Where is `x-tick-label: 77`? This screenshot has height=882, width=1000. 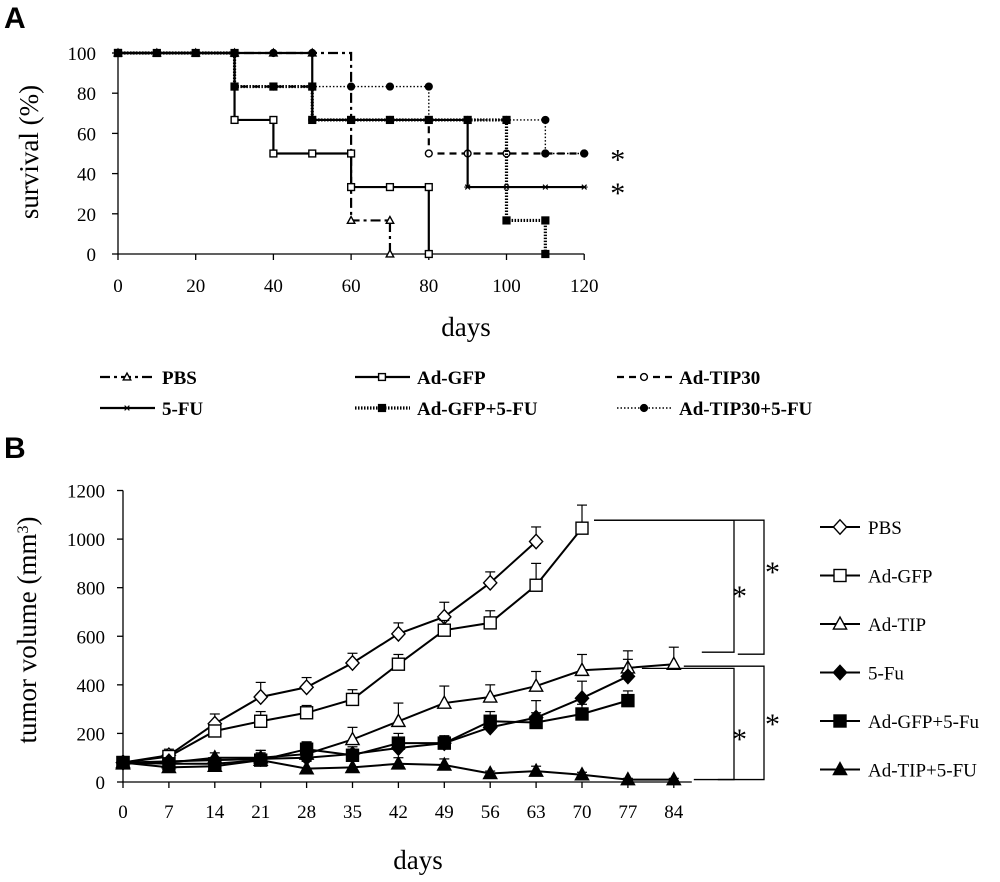
x-tick-label: 77 is located at coordinates (627, 812).